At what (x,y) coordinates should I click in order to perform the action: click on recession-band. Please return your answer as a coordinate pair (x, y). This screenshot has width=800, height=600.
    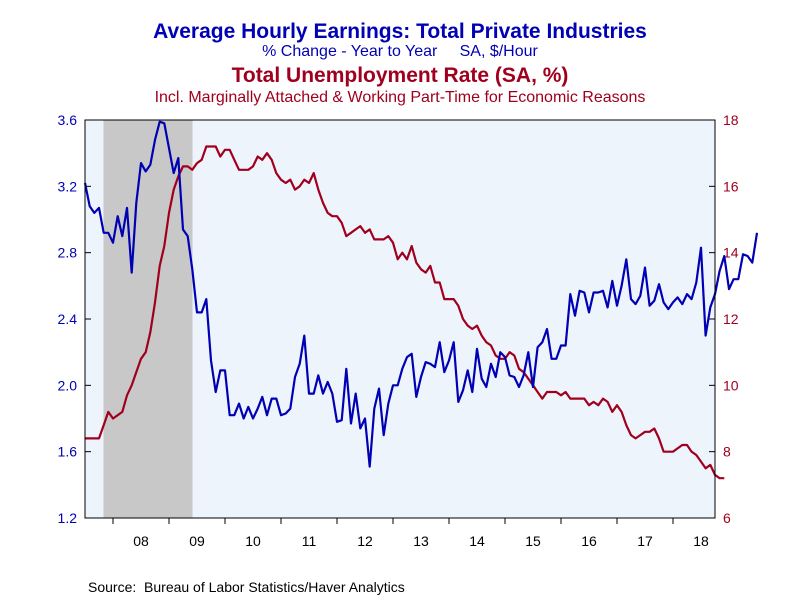
    Looking at the image, I should click on (148, 319).